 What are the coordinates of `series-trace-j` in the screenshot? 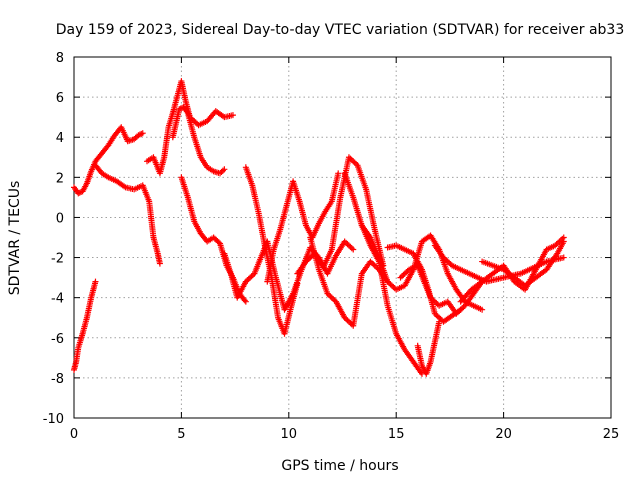 It's located at (340, 215).